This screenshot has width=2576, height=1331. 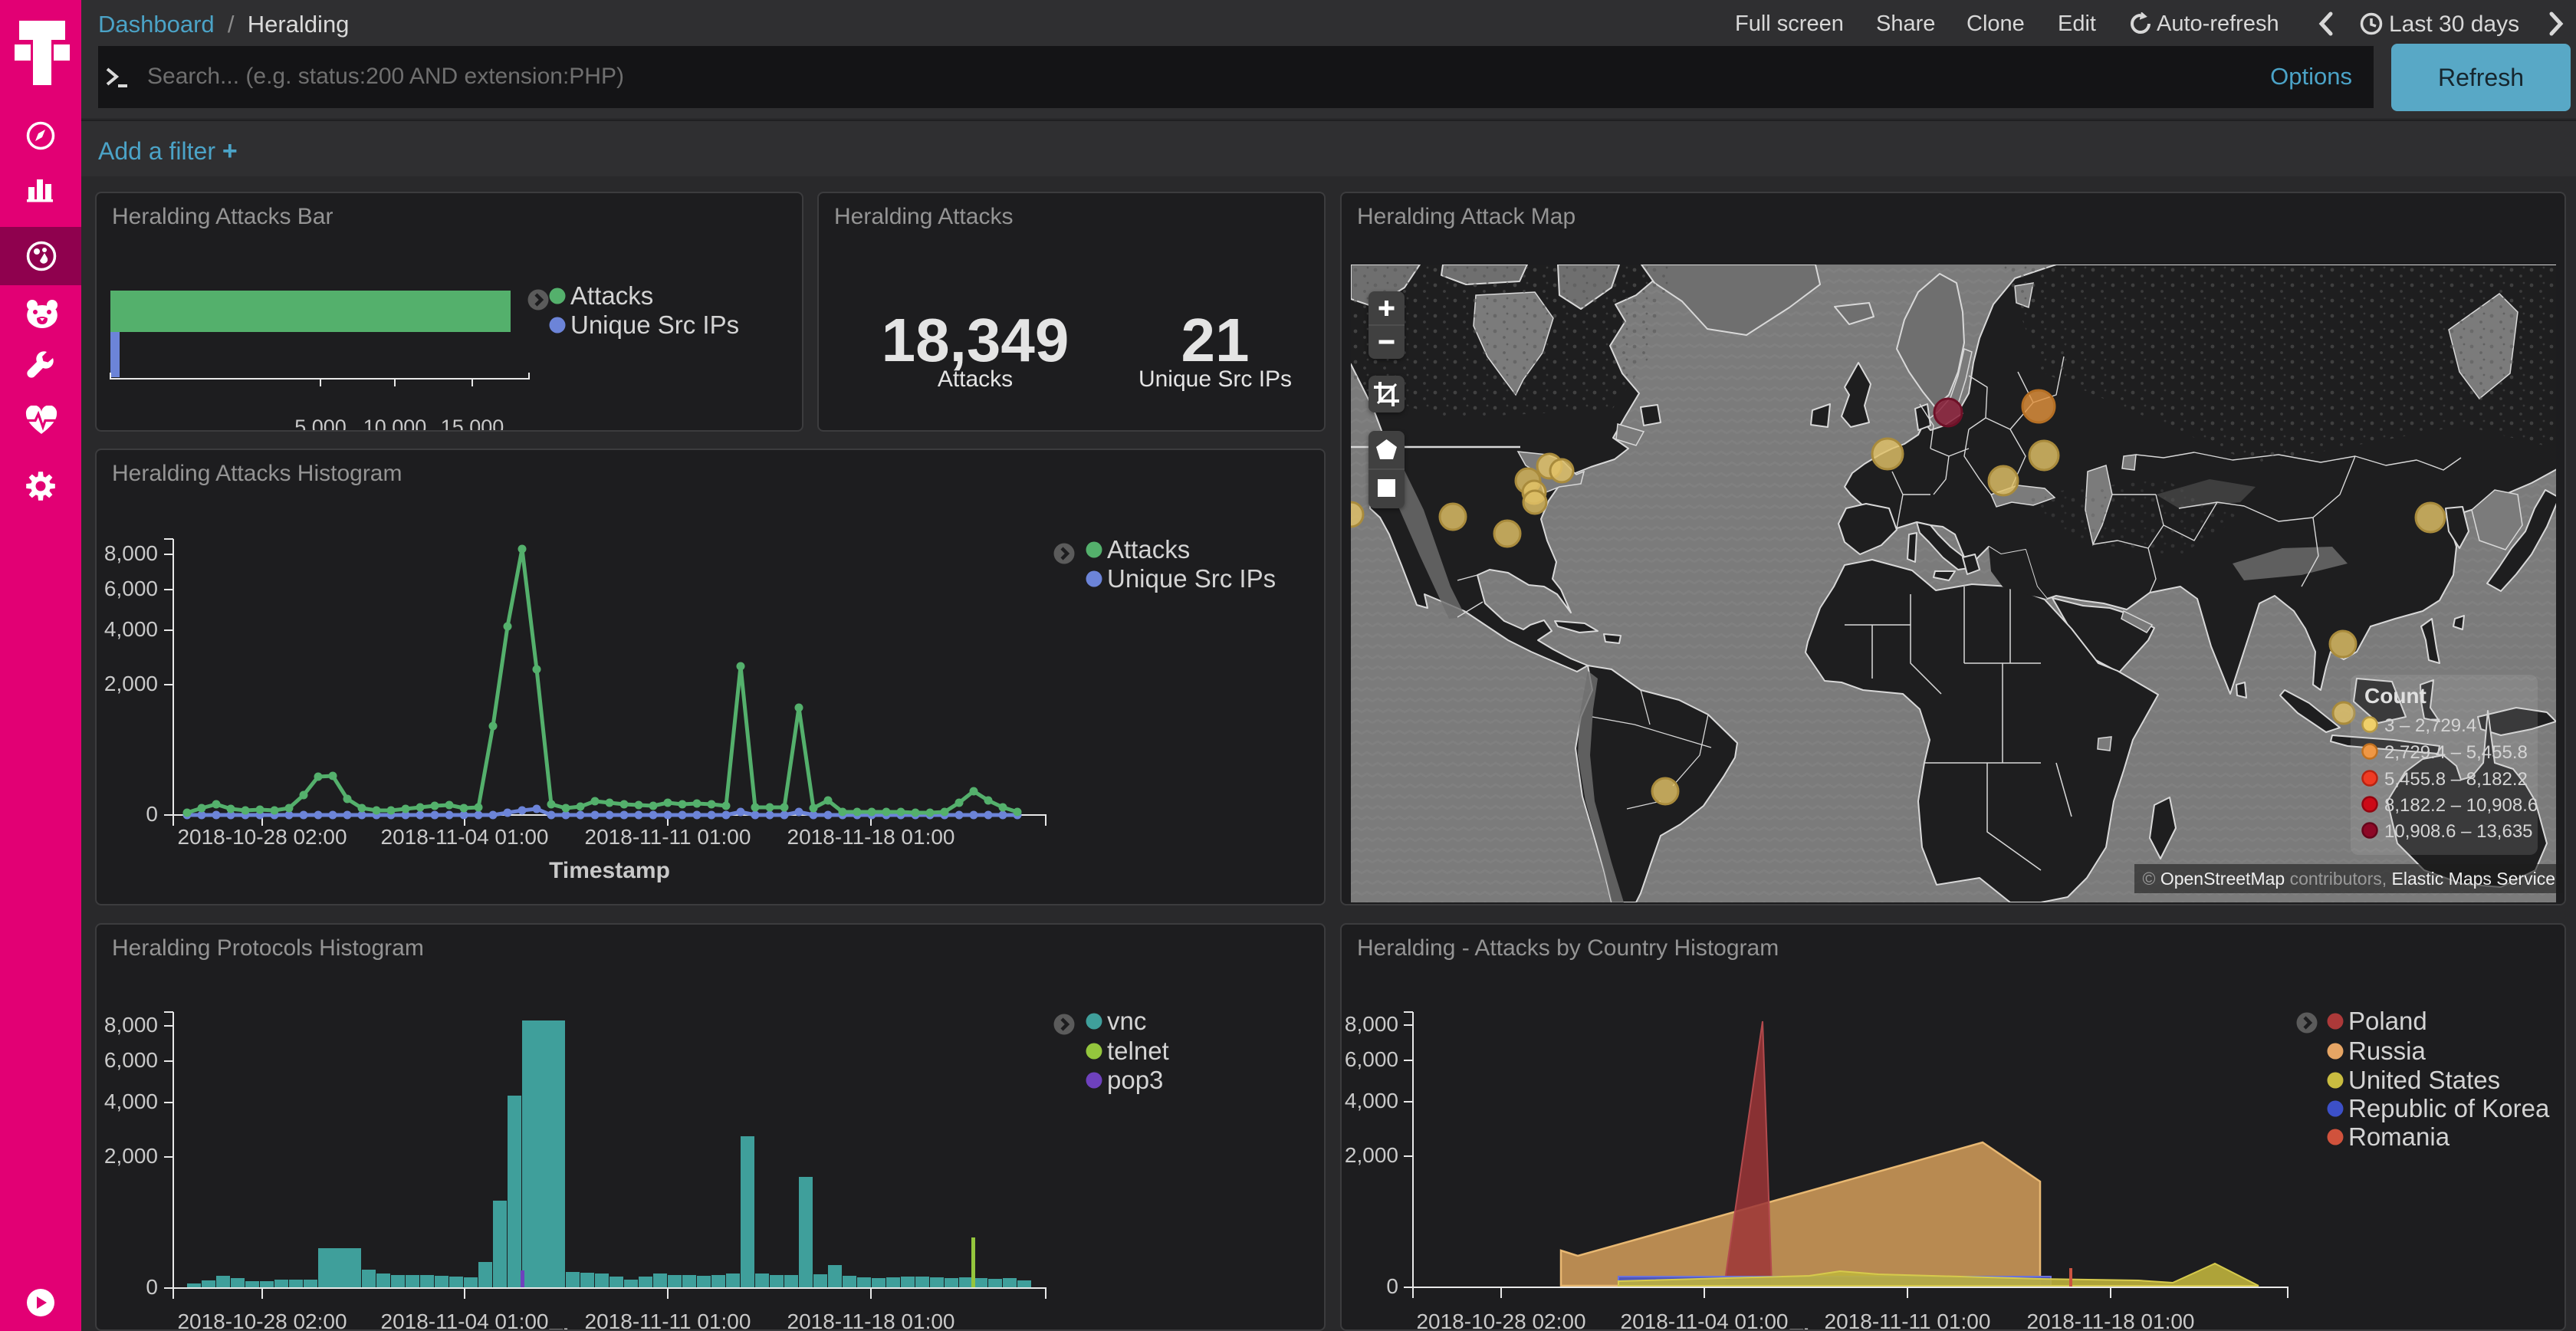 I want to click on svg-text: Count, so click(x=2395, y=696).